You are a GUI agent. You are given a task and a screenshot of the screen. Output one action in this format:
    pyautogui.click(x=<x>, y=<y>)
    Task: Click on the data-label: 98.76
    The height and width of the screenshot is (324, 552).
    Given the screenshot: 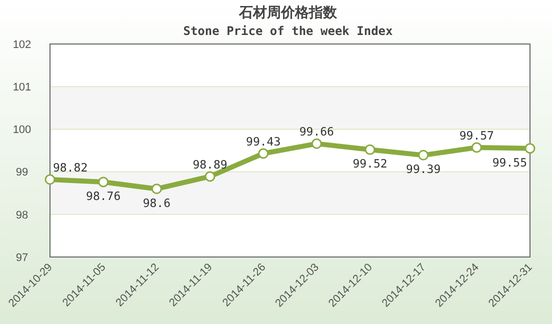 What is the action you would take?
    pyautogui.click(x=103, y=196)
    